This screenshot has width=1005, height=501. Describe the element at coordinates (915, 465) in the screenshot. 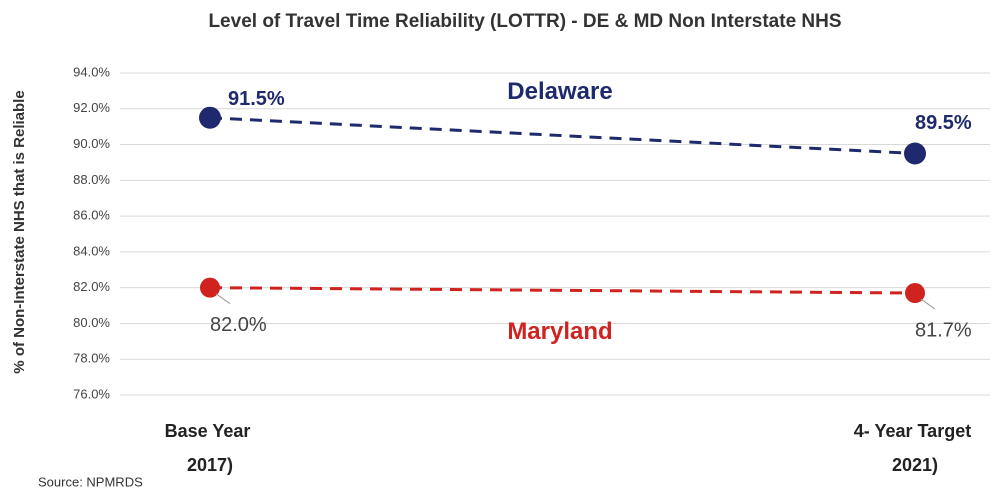

I see `x-tick-line: 2021)` at that location.